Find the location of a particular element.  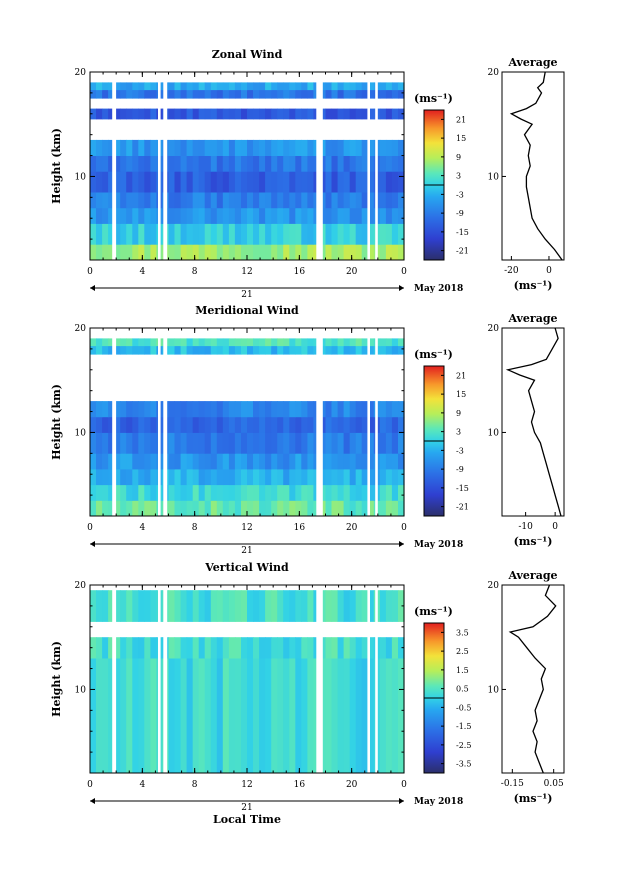

colorbar-tick-label: -9 is located at coordinates (460, 469).